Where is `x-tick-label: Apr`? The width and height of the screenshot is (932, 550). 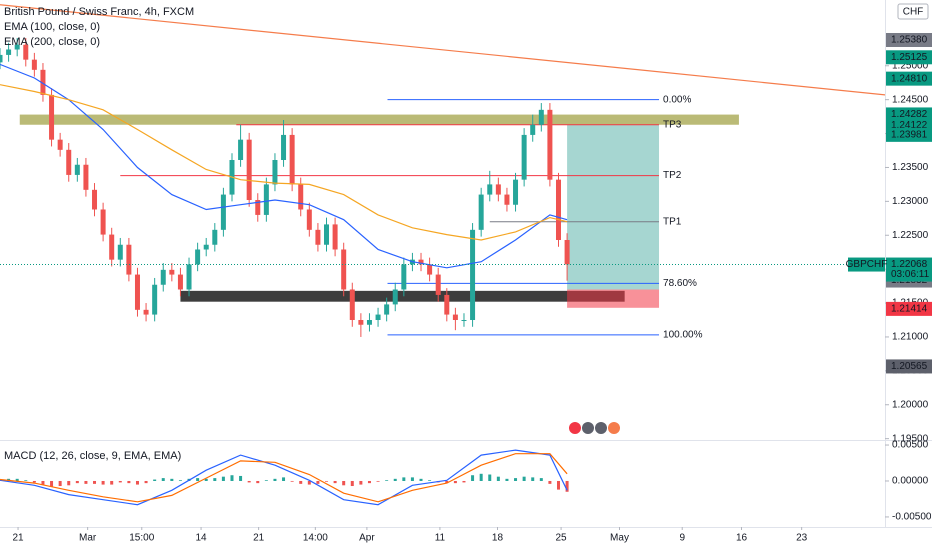 x-tick-label: Apr is located at coordinates (367, 538).